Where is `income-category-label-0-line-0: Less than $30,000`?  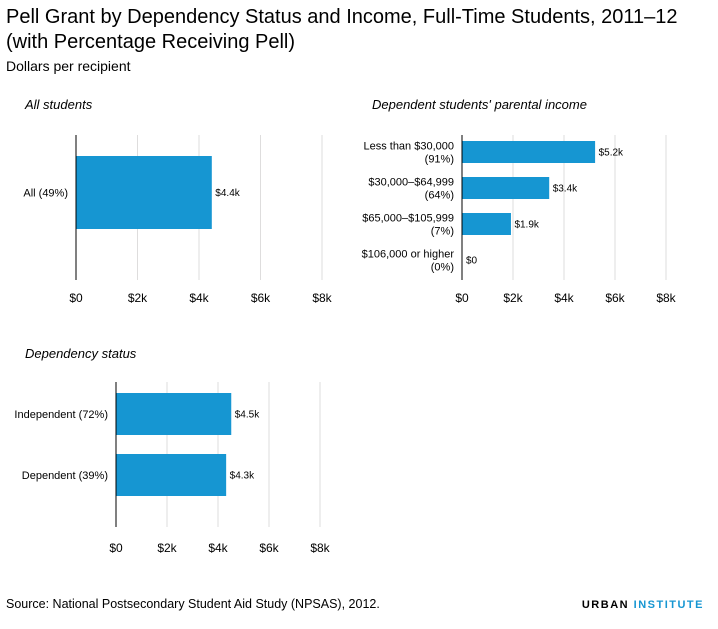
income-category-label-0-line-0: Less than $30,000 is located at coordinates (408, 147).